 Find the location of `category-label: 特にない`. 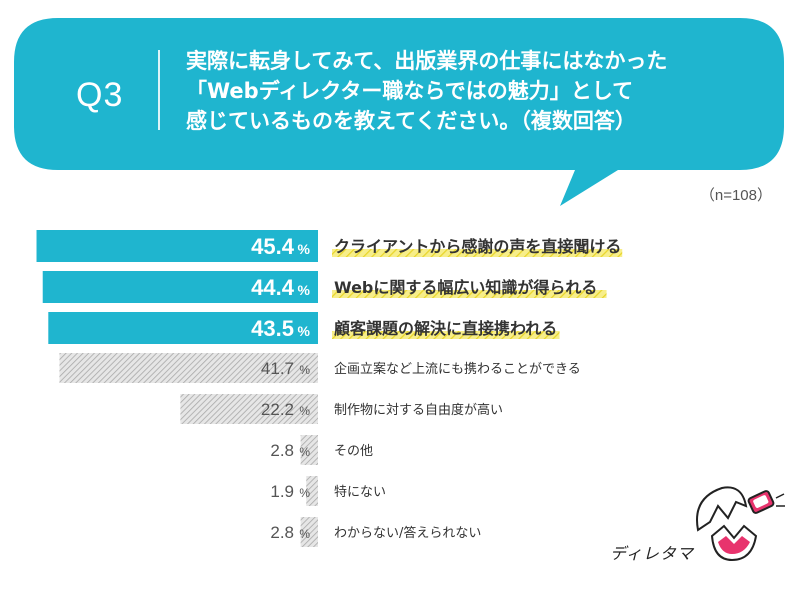

category-label: 特にない is located at coordinates (360, 492).